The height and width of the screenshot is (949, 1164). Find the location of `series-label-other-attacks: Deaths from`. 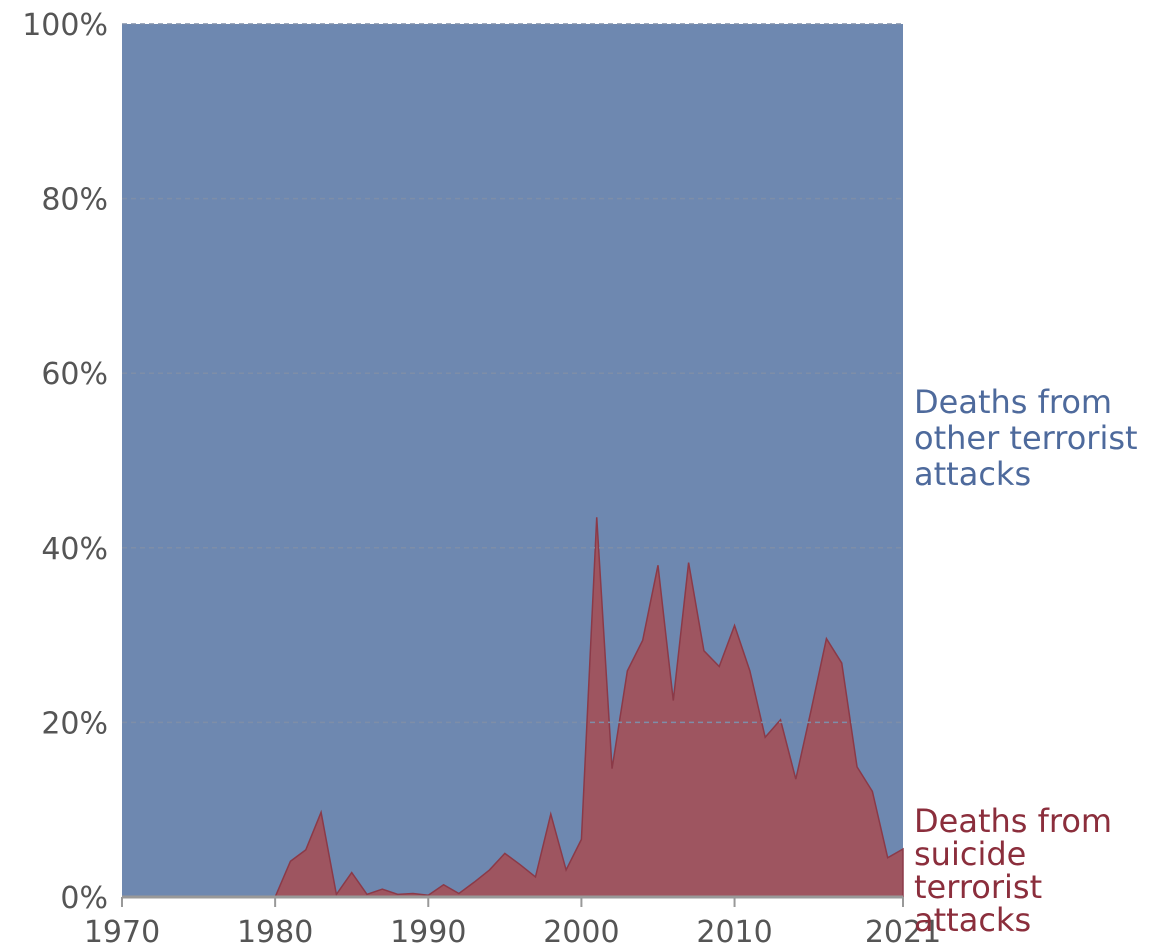

series-label-other-attacks: Deaths from is located at coordinates (1013, 402).